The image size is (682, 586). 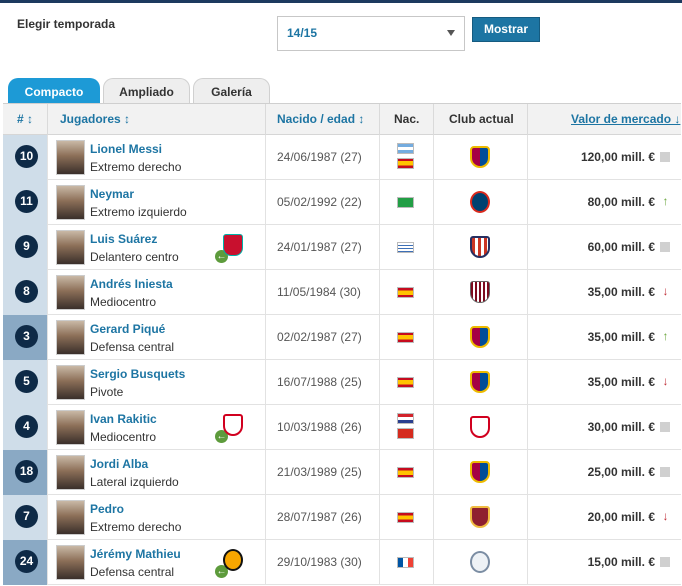 What do you see at coordinates (233, 245) in the screenshot?
I see `crest-liverpool-icon` at bounding box center [233, 245].